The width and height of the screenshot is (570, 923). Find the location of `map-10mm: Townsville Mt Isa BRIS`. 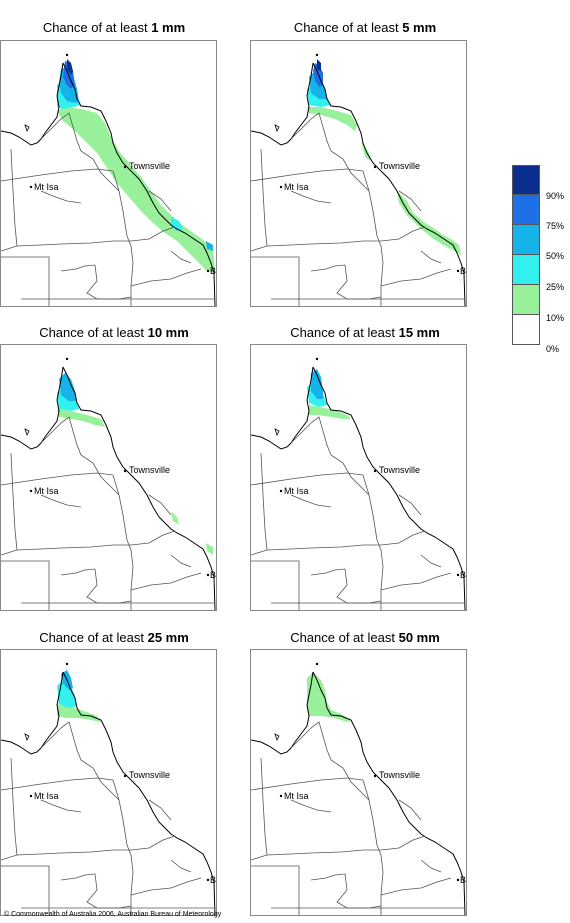

map-10mm: Townsville Mt Isa BRIS is located at coordinates (108, 477).